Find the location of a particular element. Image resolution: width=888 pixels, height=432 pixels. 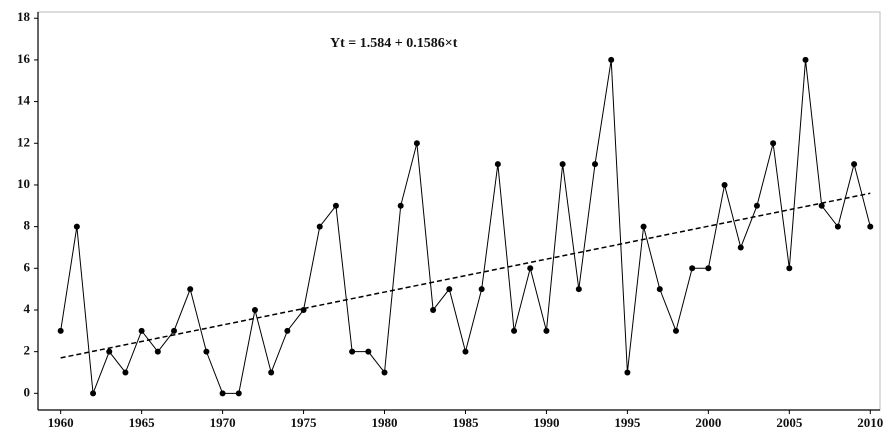

y-tick-label: 10 is located at coordinates (23, 183).